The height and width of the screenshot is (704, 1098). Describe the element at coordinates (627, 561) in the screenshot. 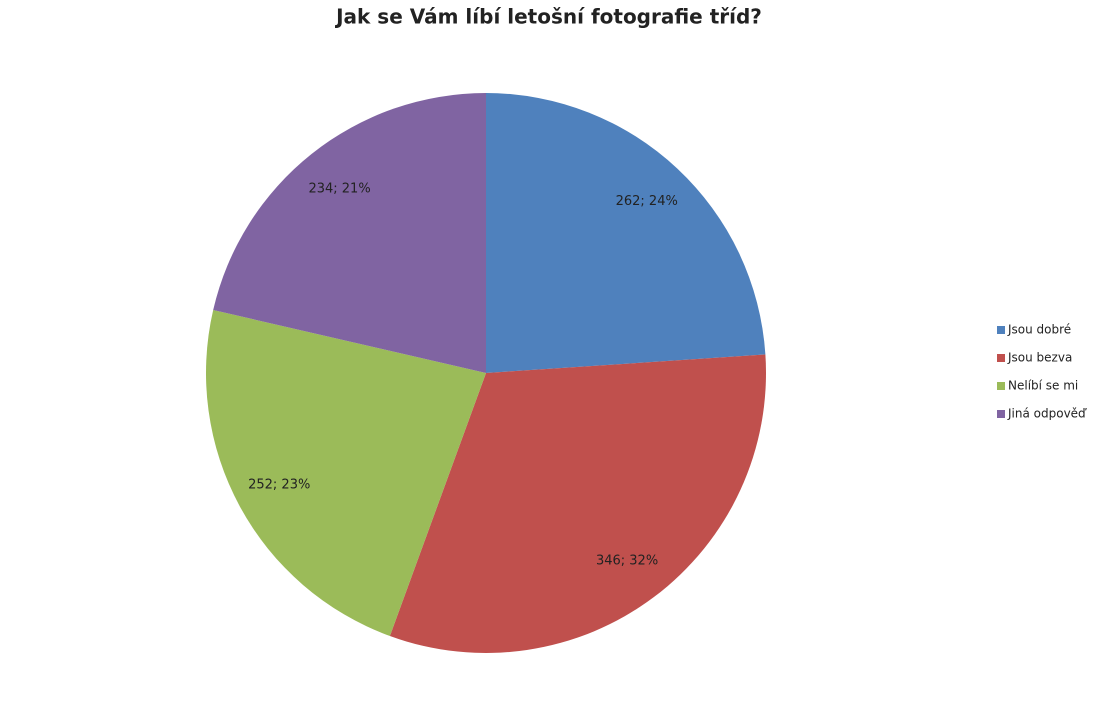

I see `data-label: 346; 32%` at that location.